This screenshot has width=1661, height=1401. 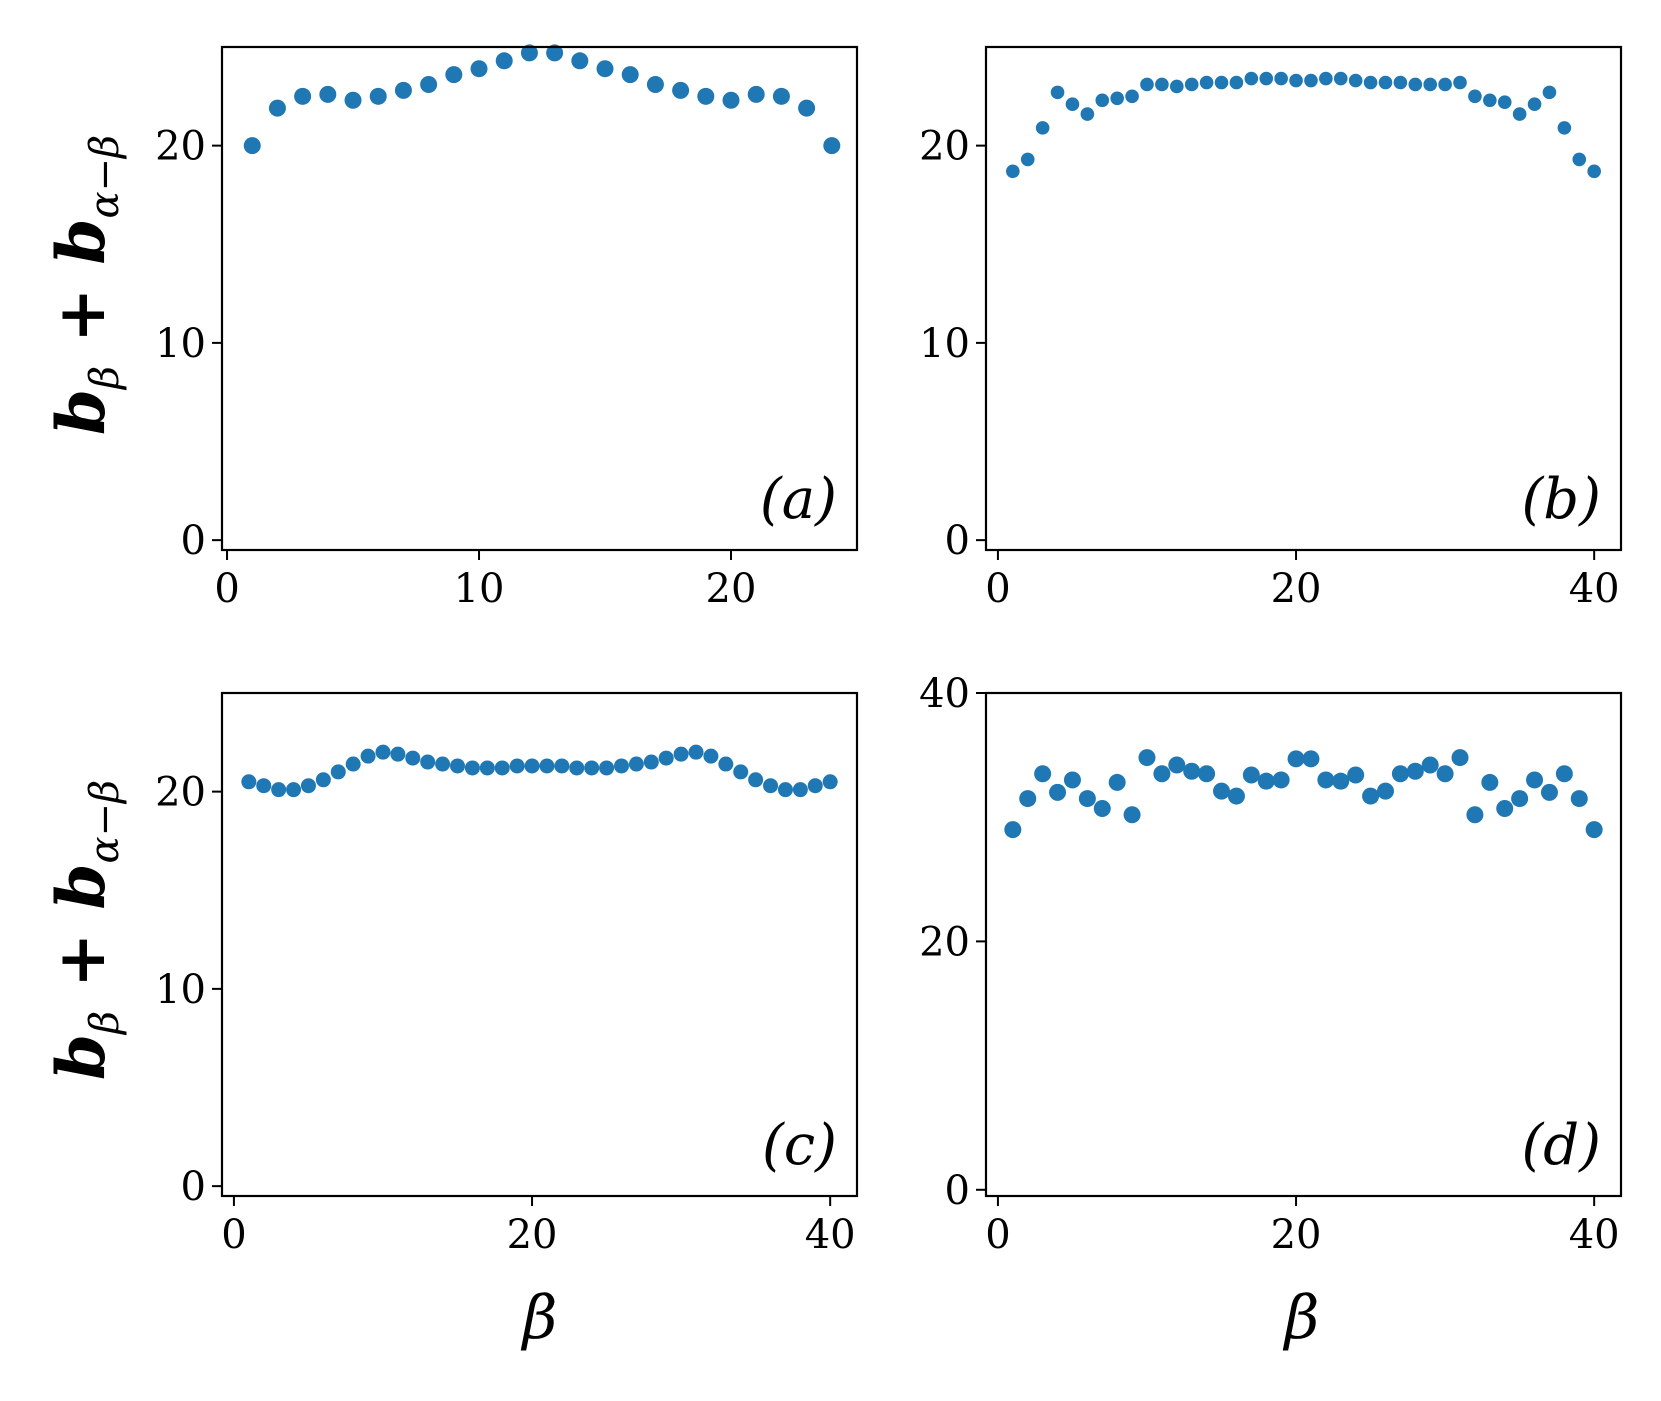 What do you see at coordinates (85, 285) in the screenshot?
I see `y-axis-title-top: bβ + bα−β` at bounding box center [85, 285].